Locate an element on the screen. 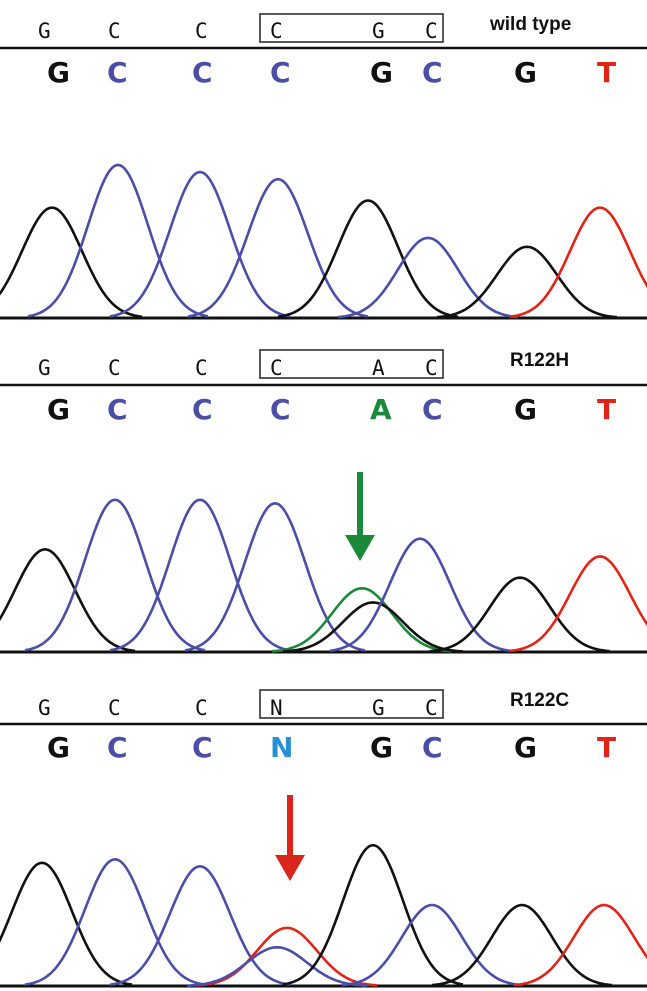  call-base: A is located at coordinates (378, 368).